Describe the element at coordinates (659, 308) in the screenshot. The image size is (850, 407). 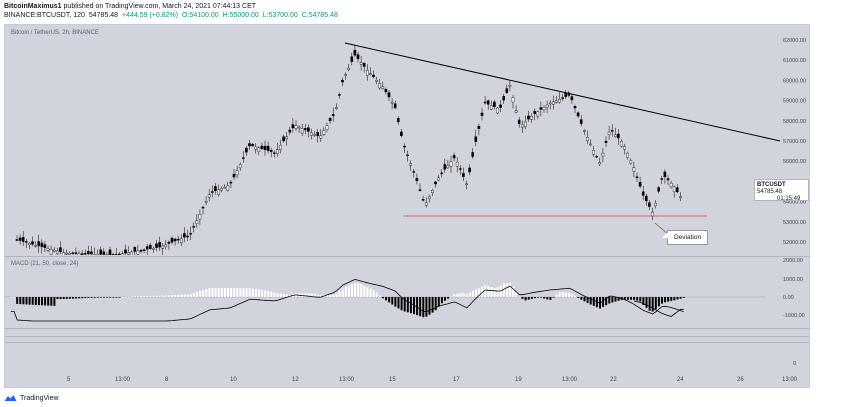
I see `signal-line` at that location.